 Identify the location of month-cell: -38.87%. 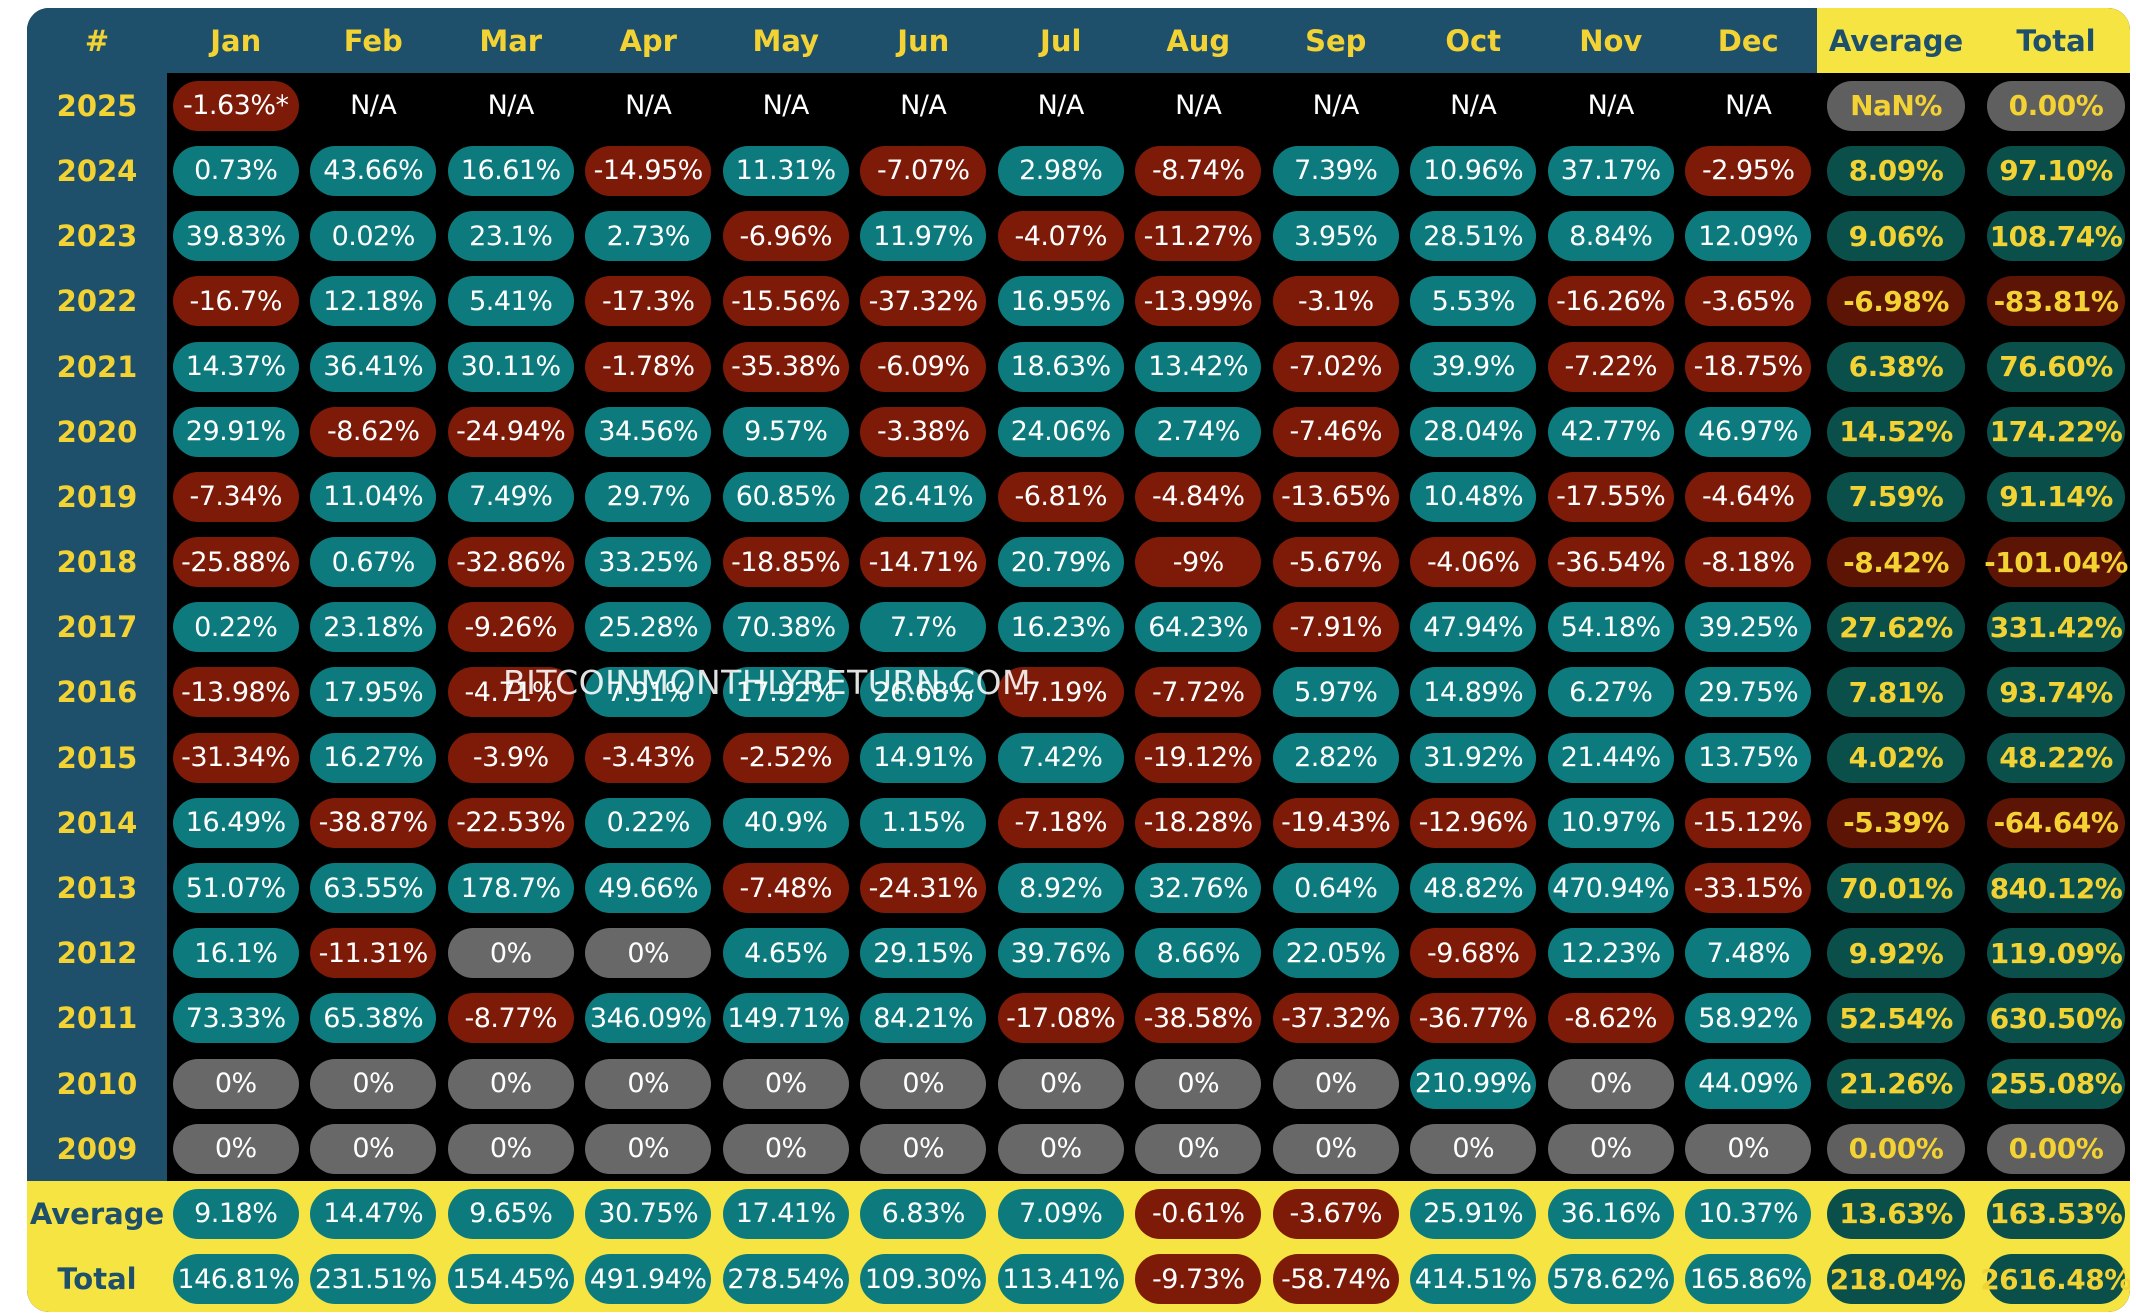
(374, 822).